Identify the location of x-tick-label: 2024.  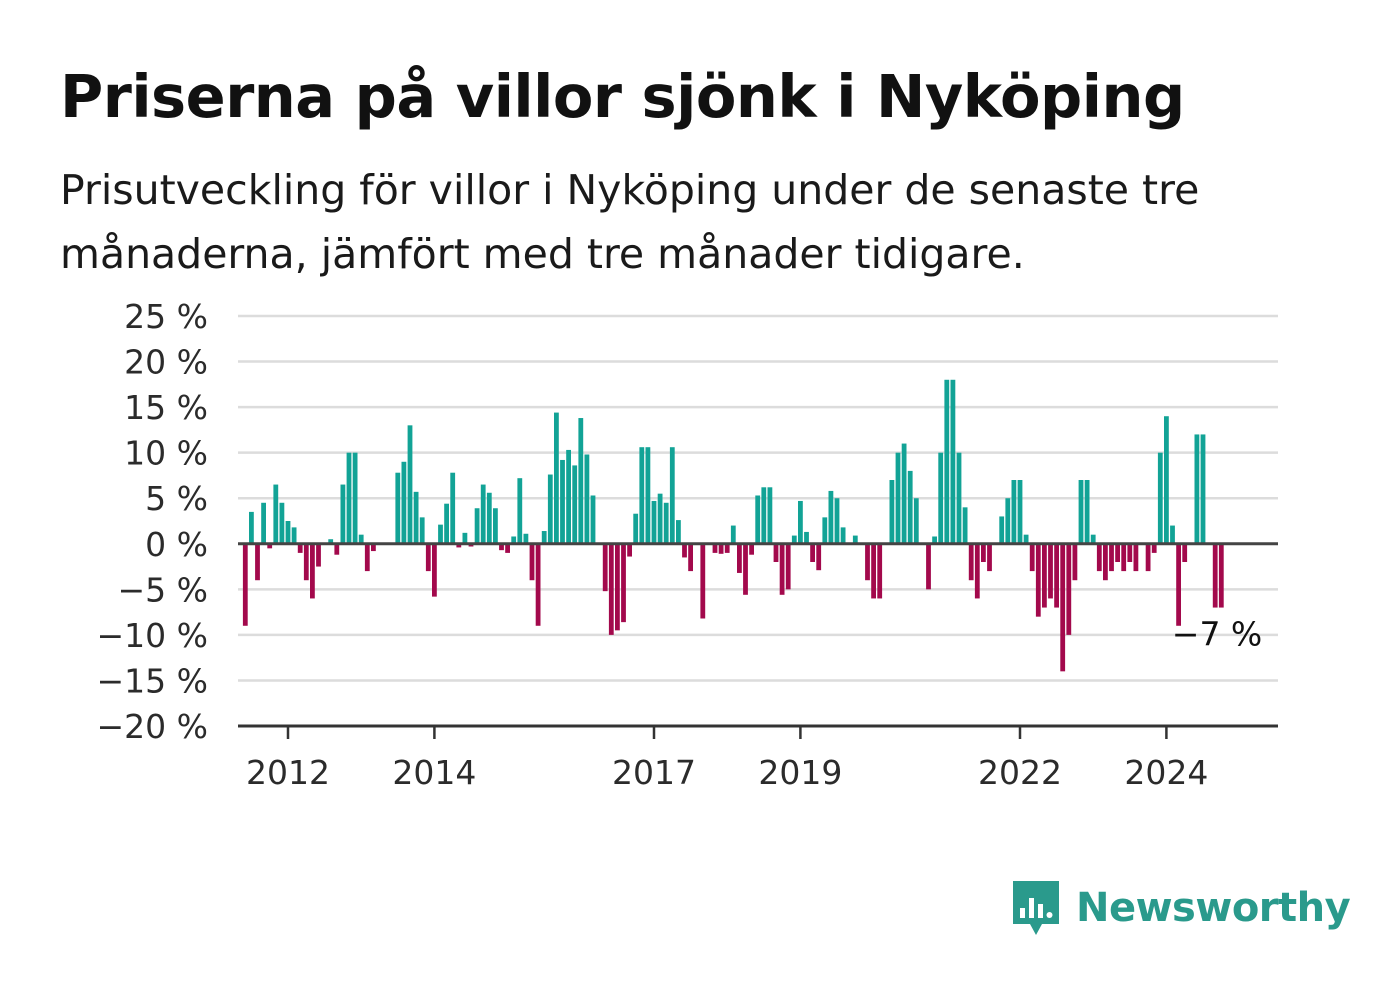
(1166, 772).